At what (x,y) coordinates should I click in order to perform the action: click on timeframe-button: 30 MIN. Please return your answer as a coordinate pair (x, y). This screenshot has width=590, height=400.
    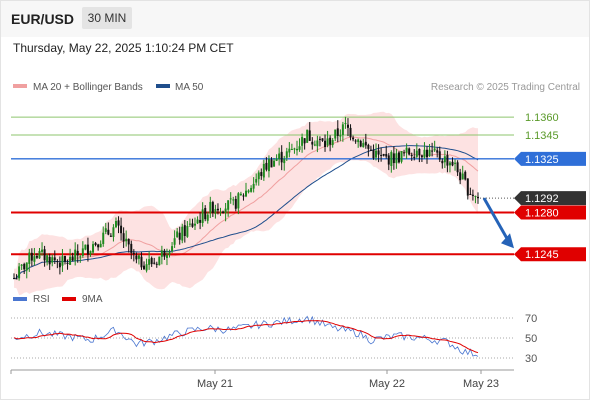
    Looking at the image, I should click on (107, 18).